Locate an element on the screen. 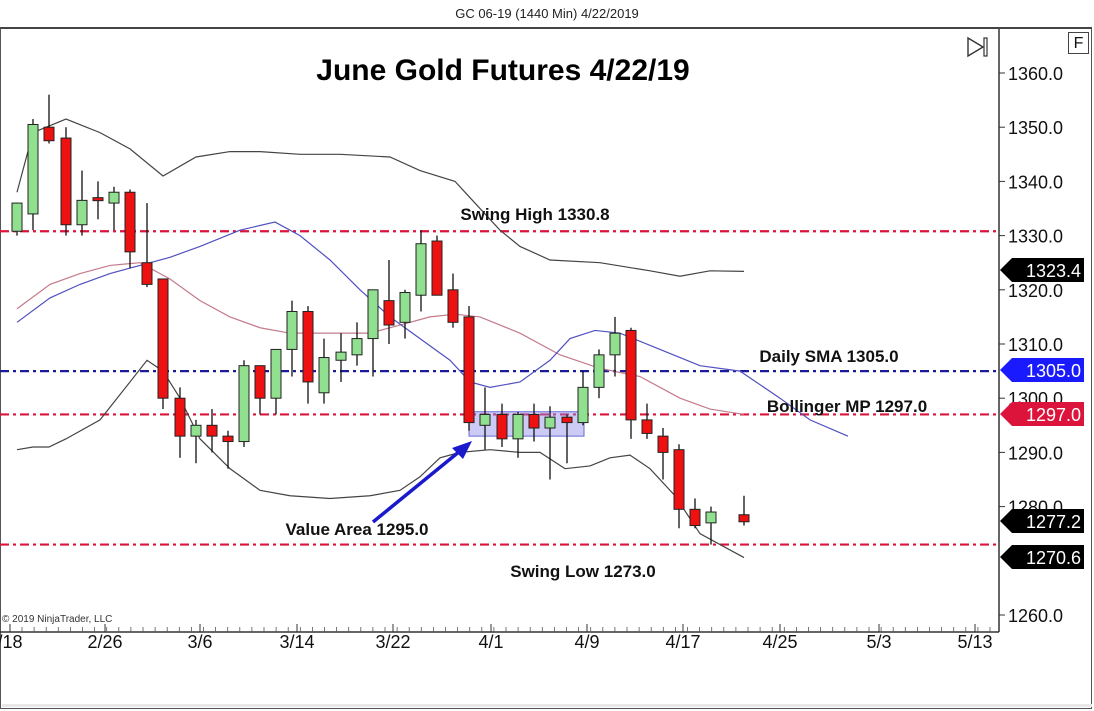  price-tags: 1323.4 1305.0 1297.0 1277.2 1270.6 is located at coordinates (1042, 413).